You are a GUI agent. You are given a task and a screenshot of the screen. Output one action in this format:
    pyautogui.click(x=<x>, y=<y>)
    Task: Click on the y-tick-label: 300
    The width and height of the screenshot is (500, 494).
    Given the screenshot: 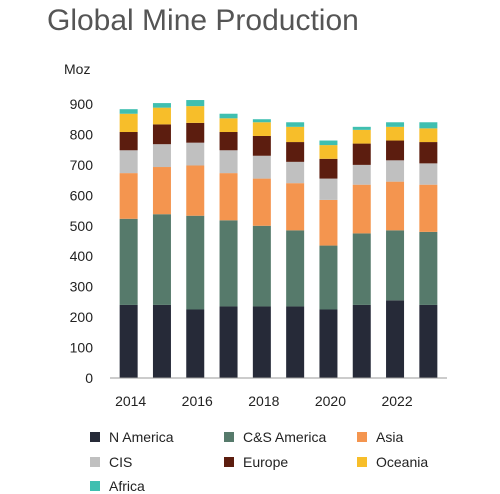 What is the action you would take?
    pyautogui.click(x=82, y=287)
    